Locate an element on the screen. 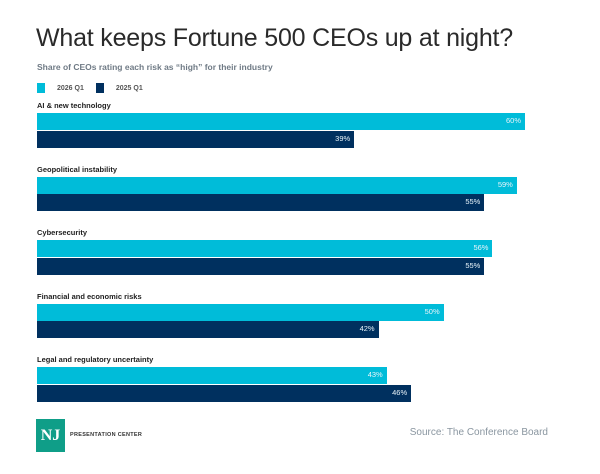 The width and height of the screenshot is (600, 474). source-note: Source: The Conference Board is located at coordinates (478, 432).